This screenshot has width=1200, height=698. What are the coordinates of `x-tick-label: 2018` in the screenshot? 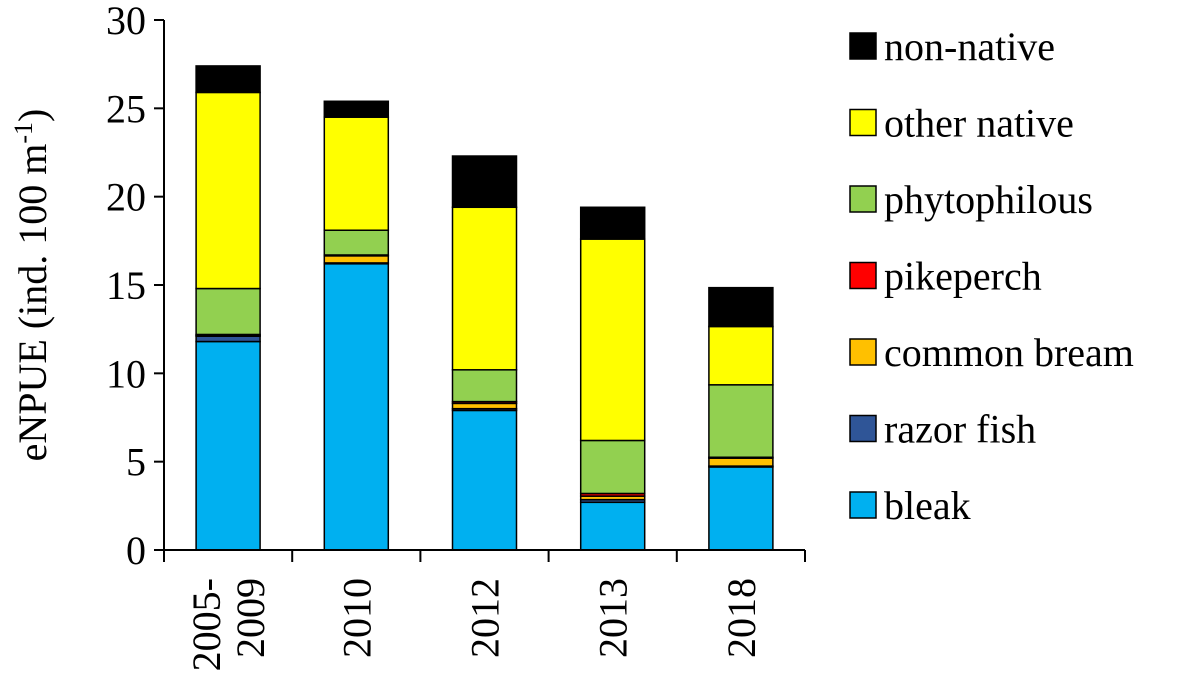 It's located at (741, 618).